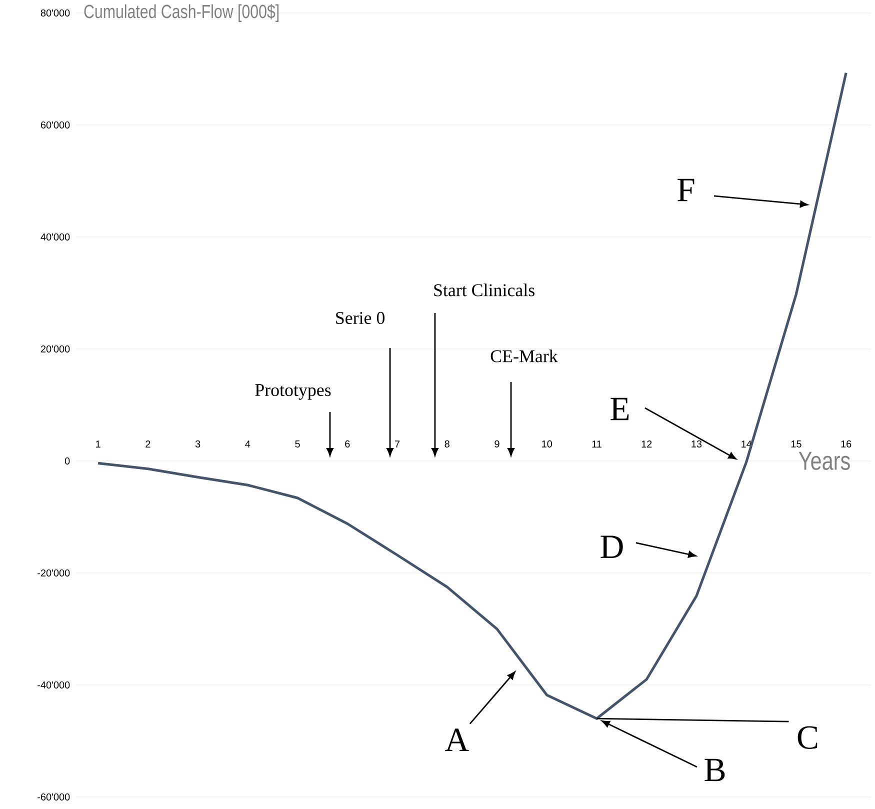 The height and width of the screenshot is (809, 875). Describe the element at coordinates (181, 13) in the screenshot. I see `chart-title: Cumulated Cash-Flow [000$]` at that location.